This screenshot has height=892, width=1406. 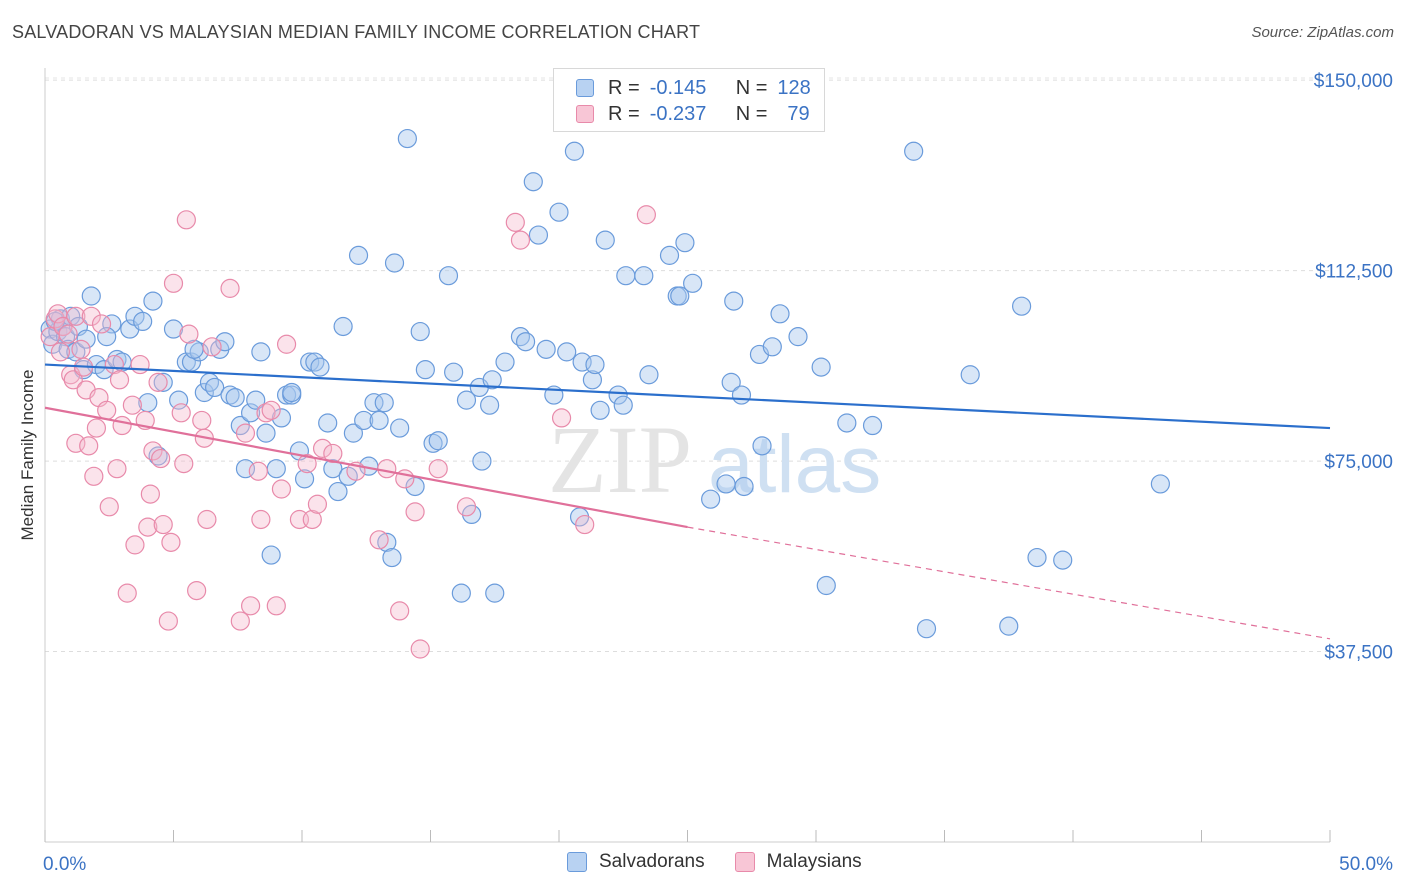 I want to click on correlation-legend: R = -0.145 N = 128 R = -0.237 N = 79, so click(x=689, y=100).